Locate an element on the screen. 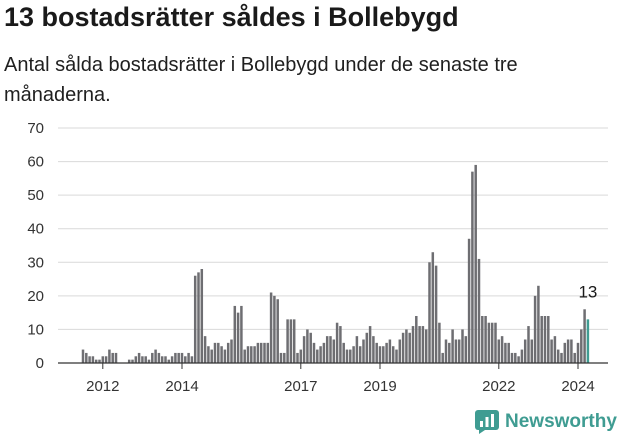  y-tick-label: 30 is located at coordinates (35, 262).